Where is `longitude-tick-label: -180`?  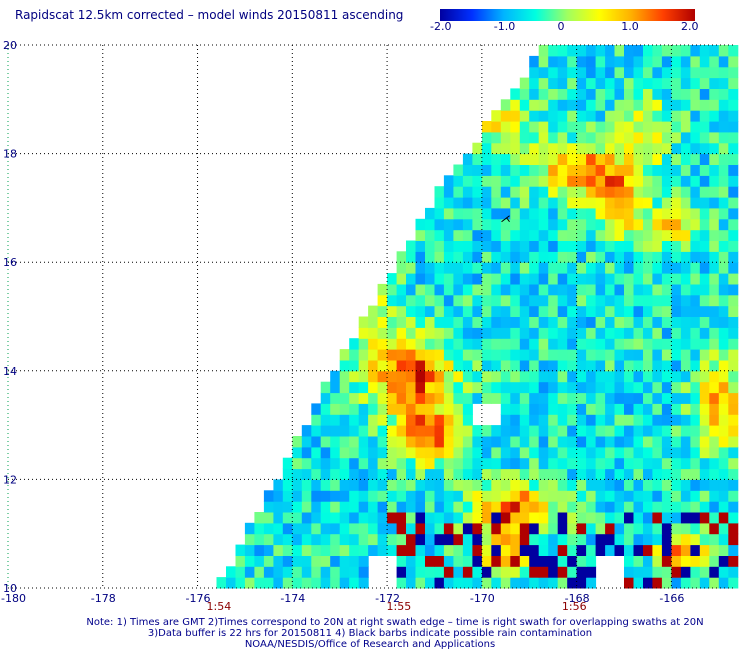
longitude-tick-label: -180 is located at coordinates (13, 598).